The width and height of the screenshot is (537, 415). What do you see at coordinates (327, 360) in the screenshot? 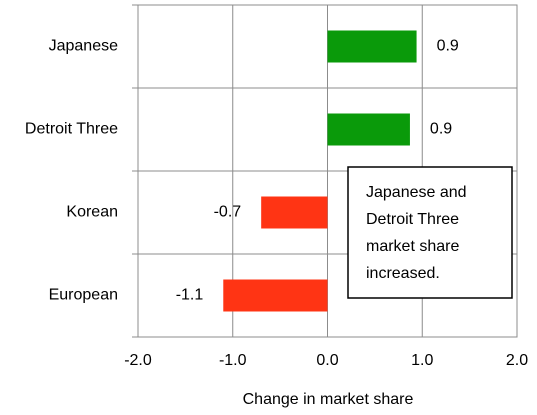
I see `x-tick-label: 0.0` at bounding box center [327, 360].